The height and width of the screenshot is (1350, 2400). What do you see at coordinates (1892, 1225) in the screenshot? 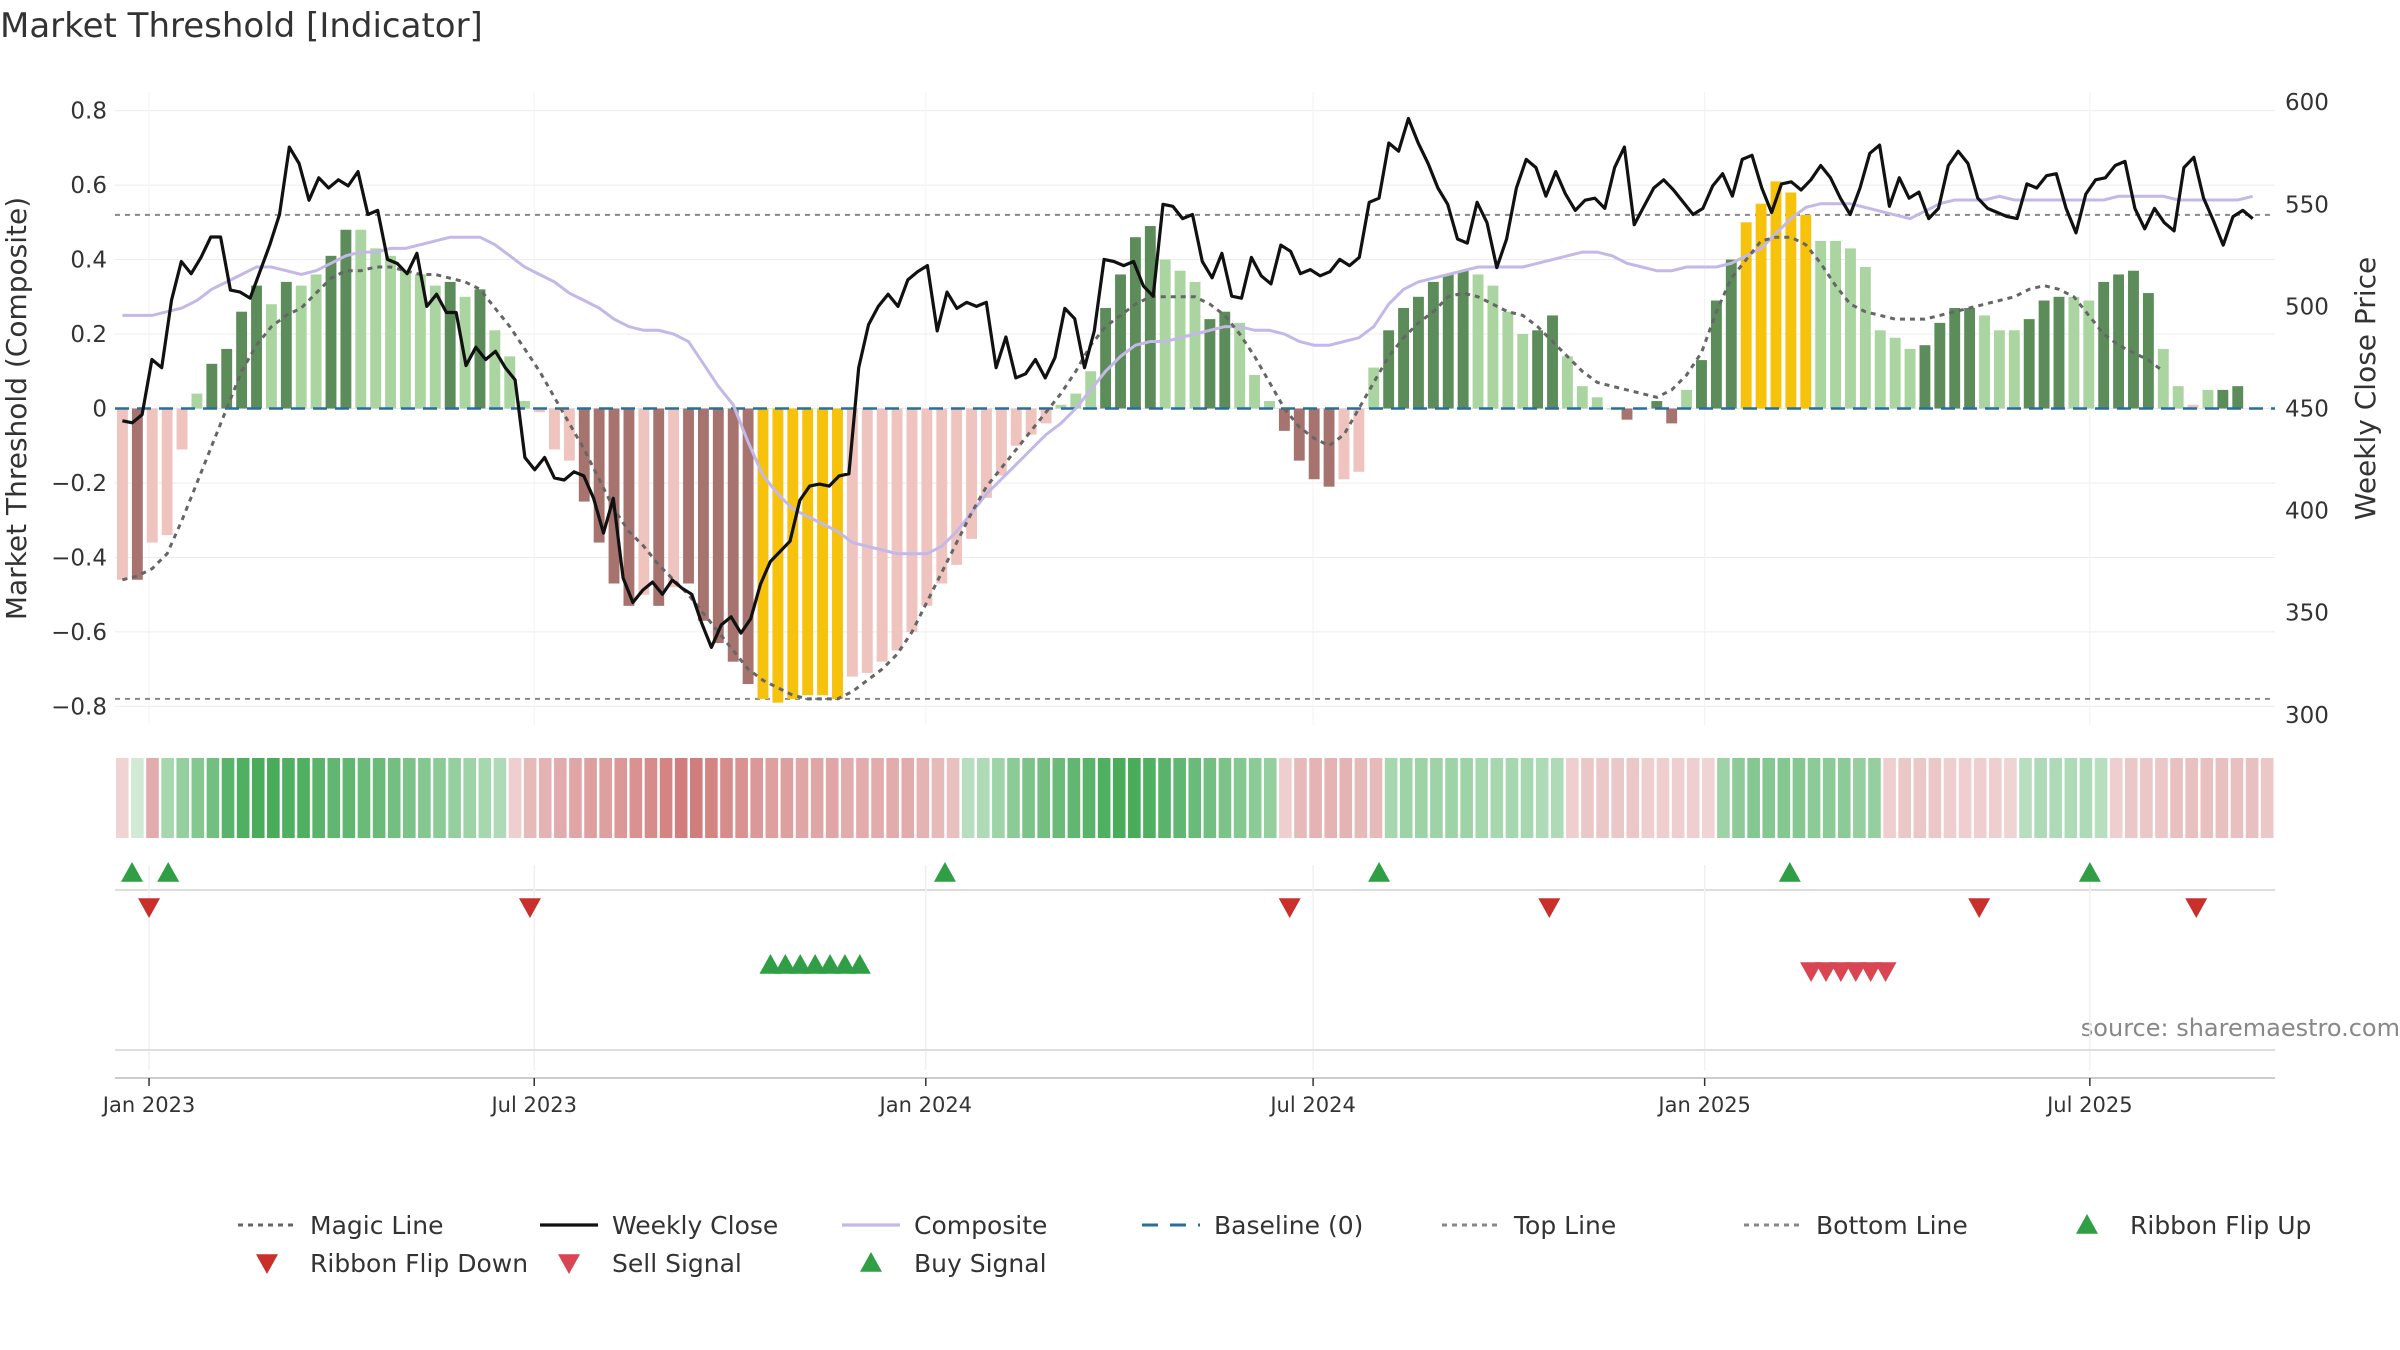
I see `legend-label: Bottom Line` at bounding box center [1892, 1225].